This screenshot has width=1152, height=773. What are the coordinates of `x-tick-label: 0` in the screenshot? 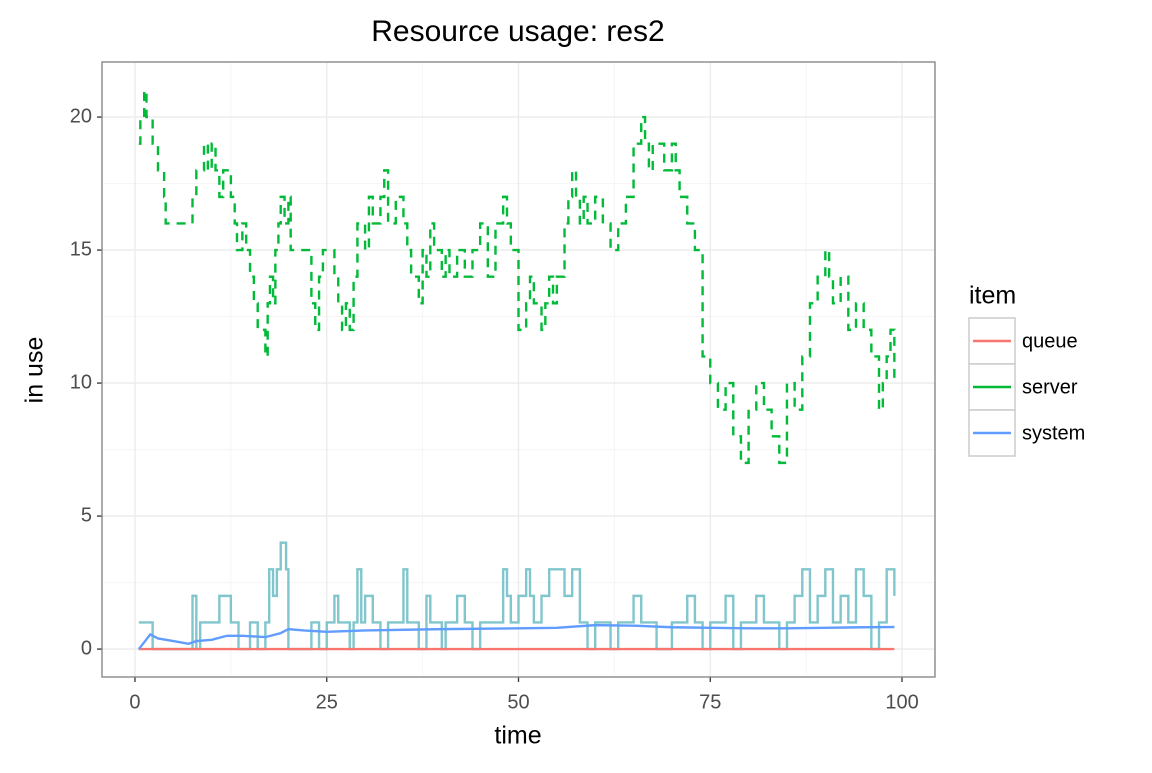 It's located at (134, 702).